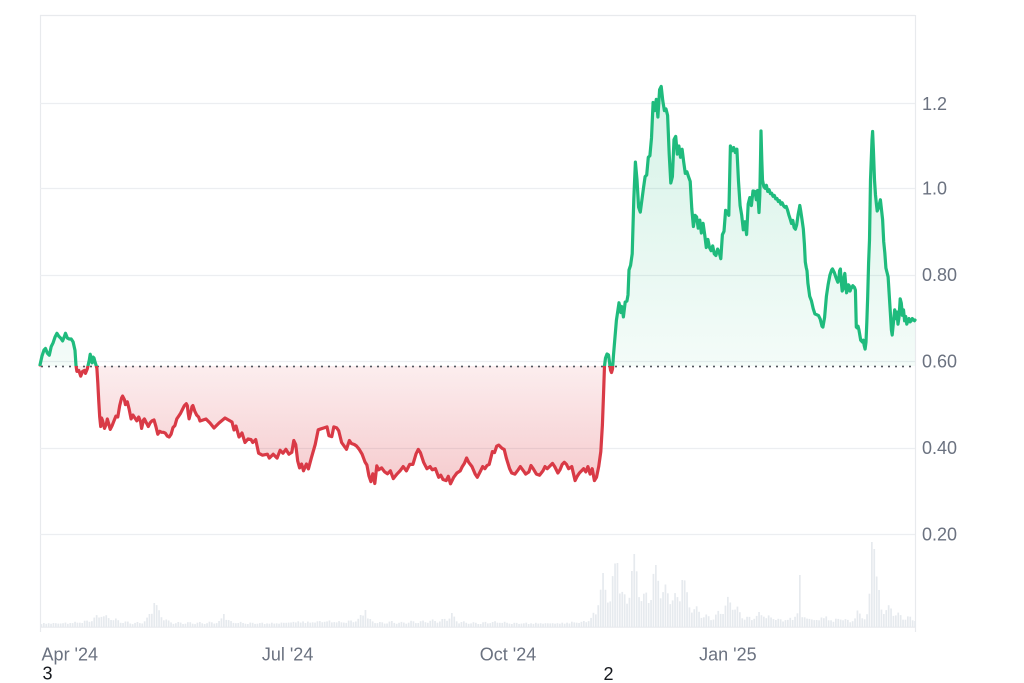 The height and width of the screenshot is (683, 1024). I want to click on svg-text: Apr '24, so click(70, 655).